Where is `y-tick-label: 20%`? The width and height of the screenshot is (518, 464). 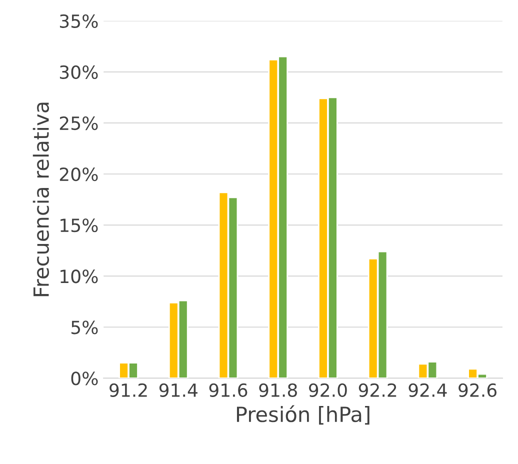 y-tick-label: 20% is located at coordinates (79, 174).